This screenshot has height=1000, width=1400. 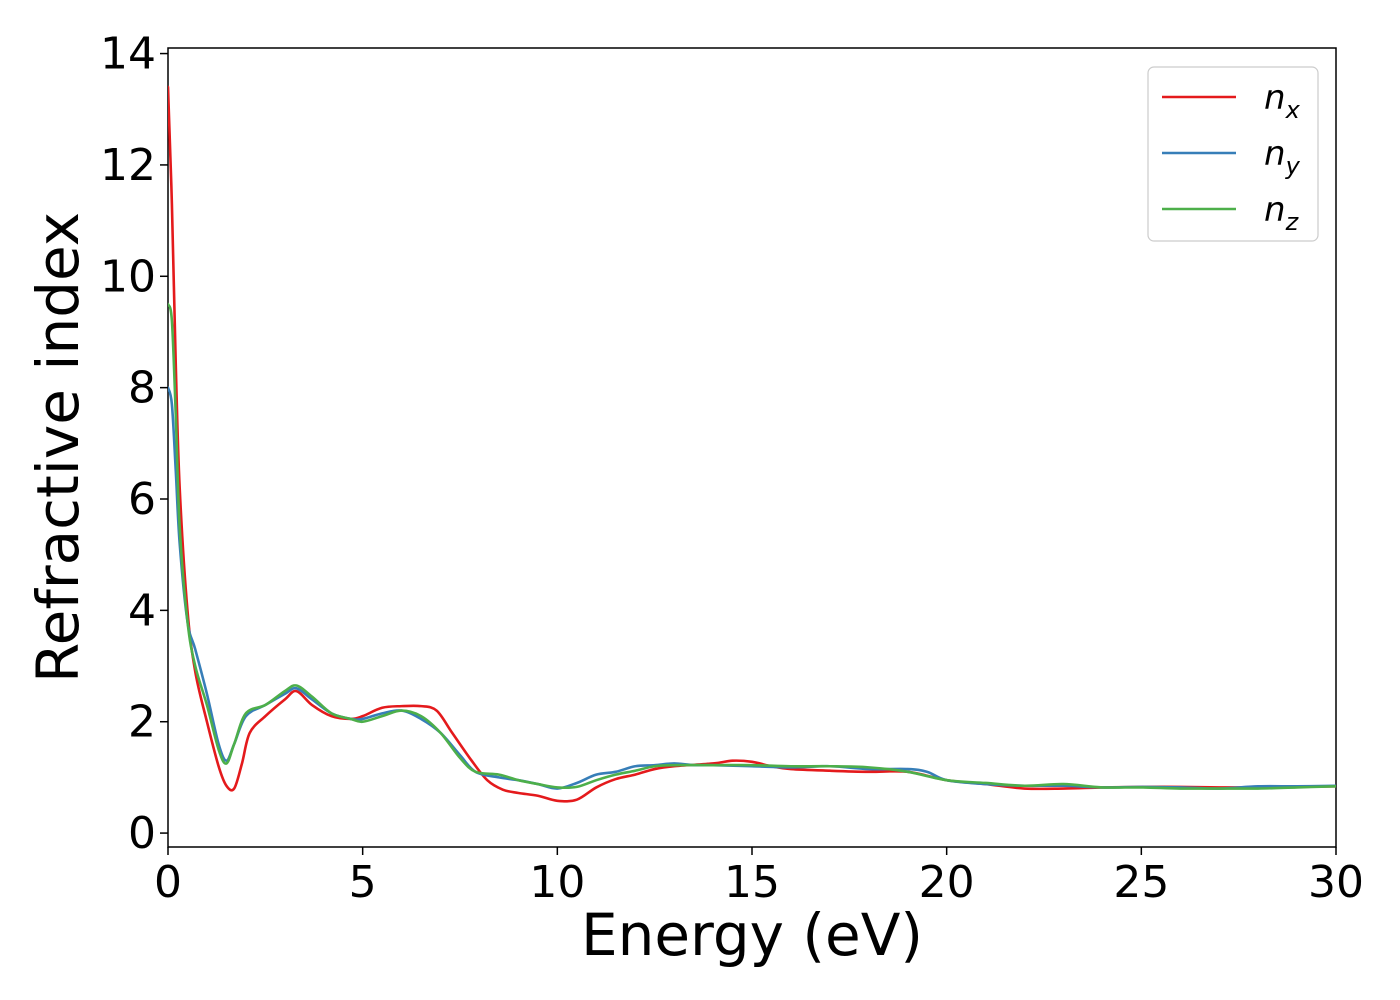 What do you see at coordinates (1231, 101) in the screenshot?
I see `legend-item-nx: nx` at bounding box center [1231, 101].